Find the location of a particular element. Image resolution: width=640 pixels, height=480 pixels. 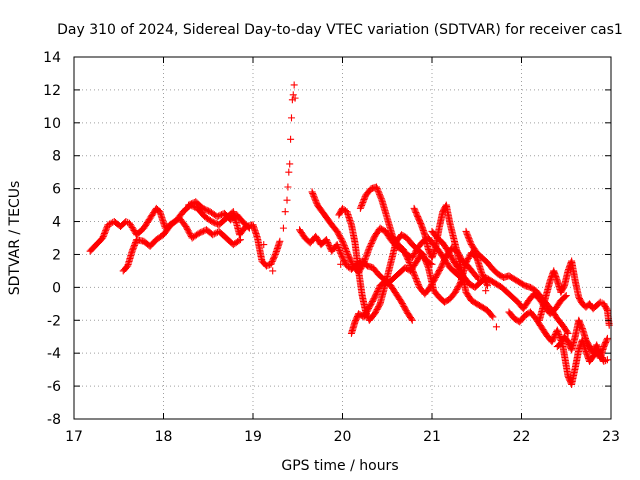

y-tick-label: 0 is located at coordinates (56, 288).